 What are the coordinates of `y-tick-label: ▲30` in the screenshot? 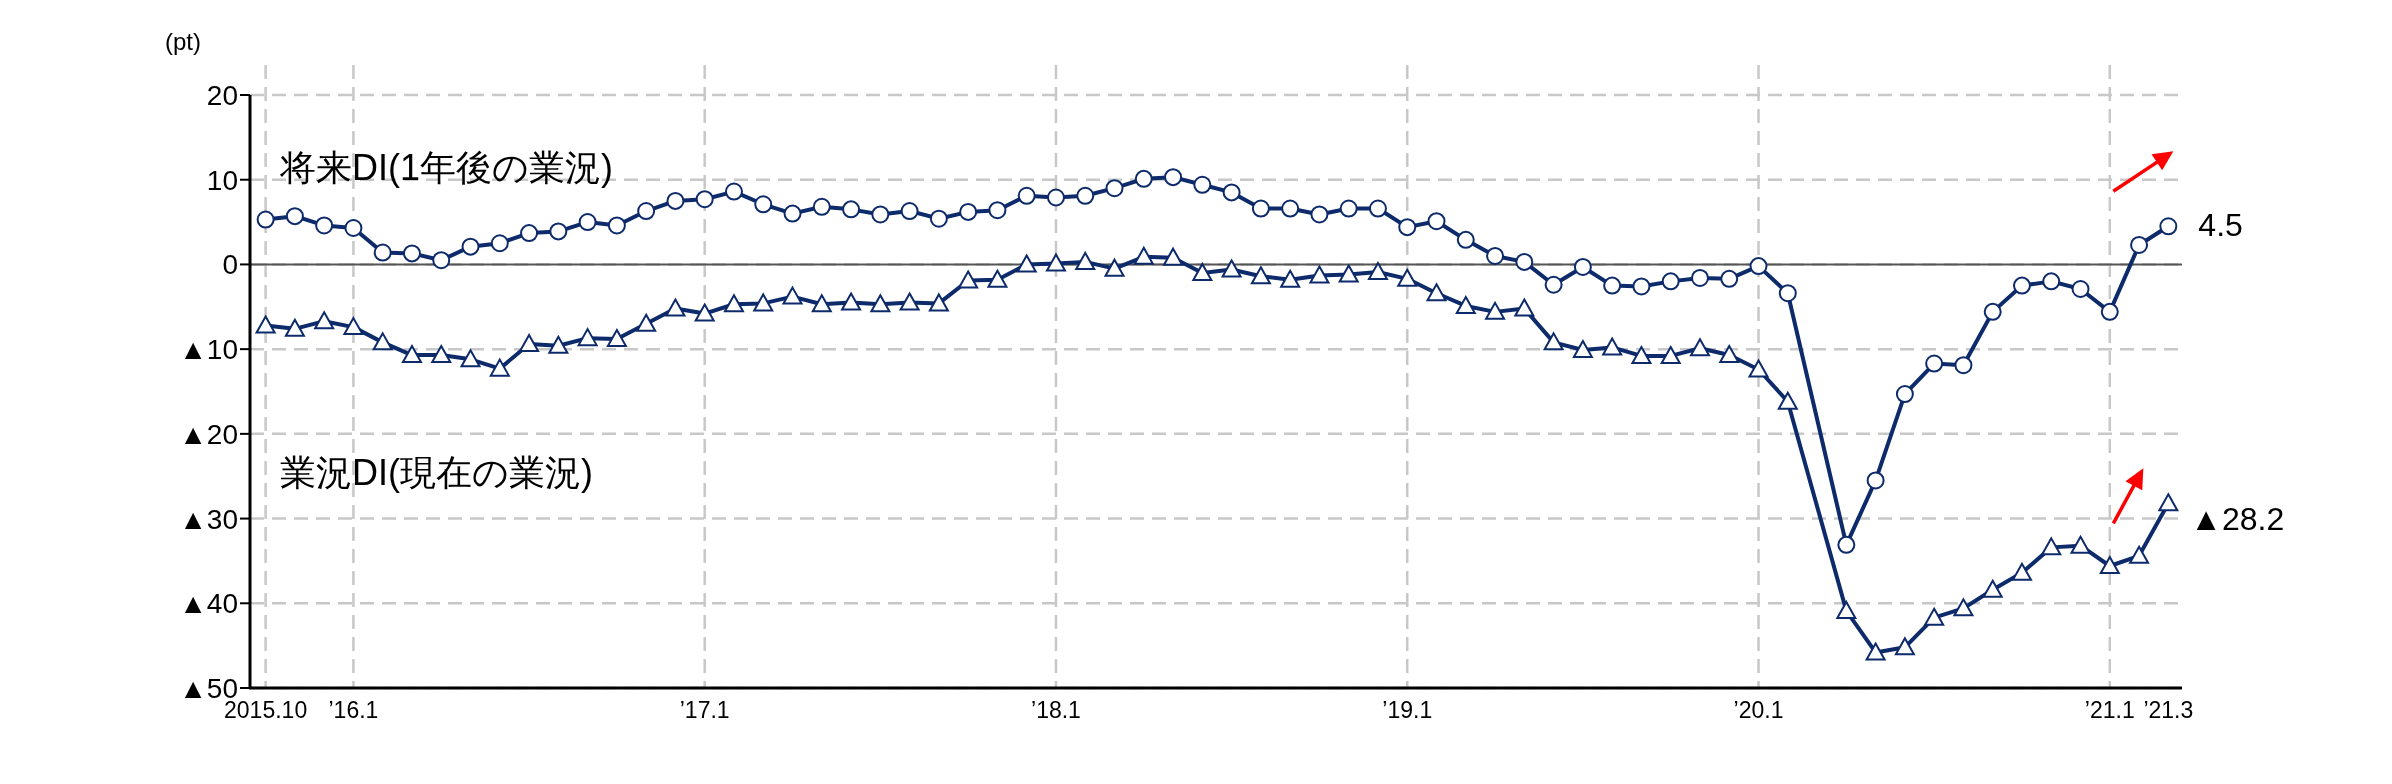 It's located at (208, 519).